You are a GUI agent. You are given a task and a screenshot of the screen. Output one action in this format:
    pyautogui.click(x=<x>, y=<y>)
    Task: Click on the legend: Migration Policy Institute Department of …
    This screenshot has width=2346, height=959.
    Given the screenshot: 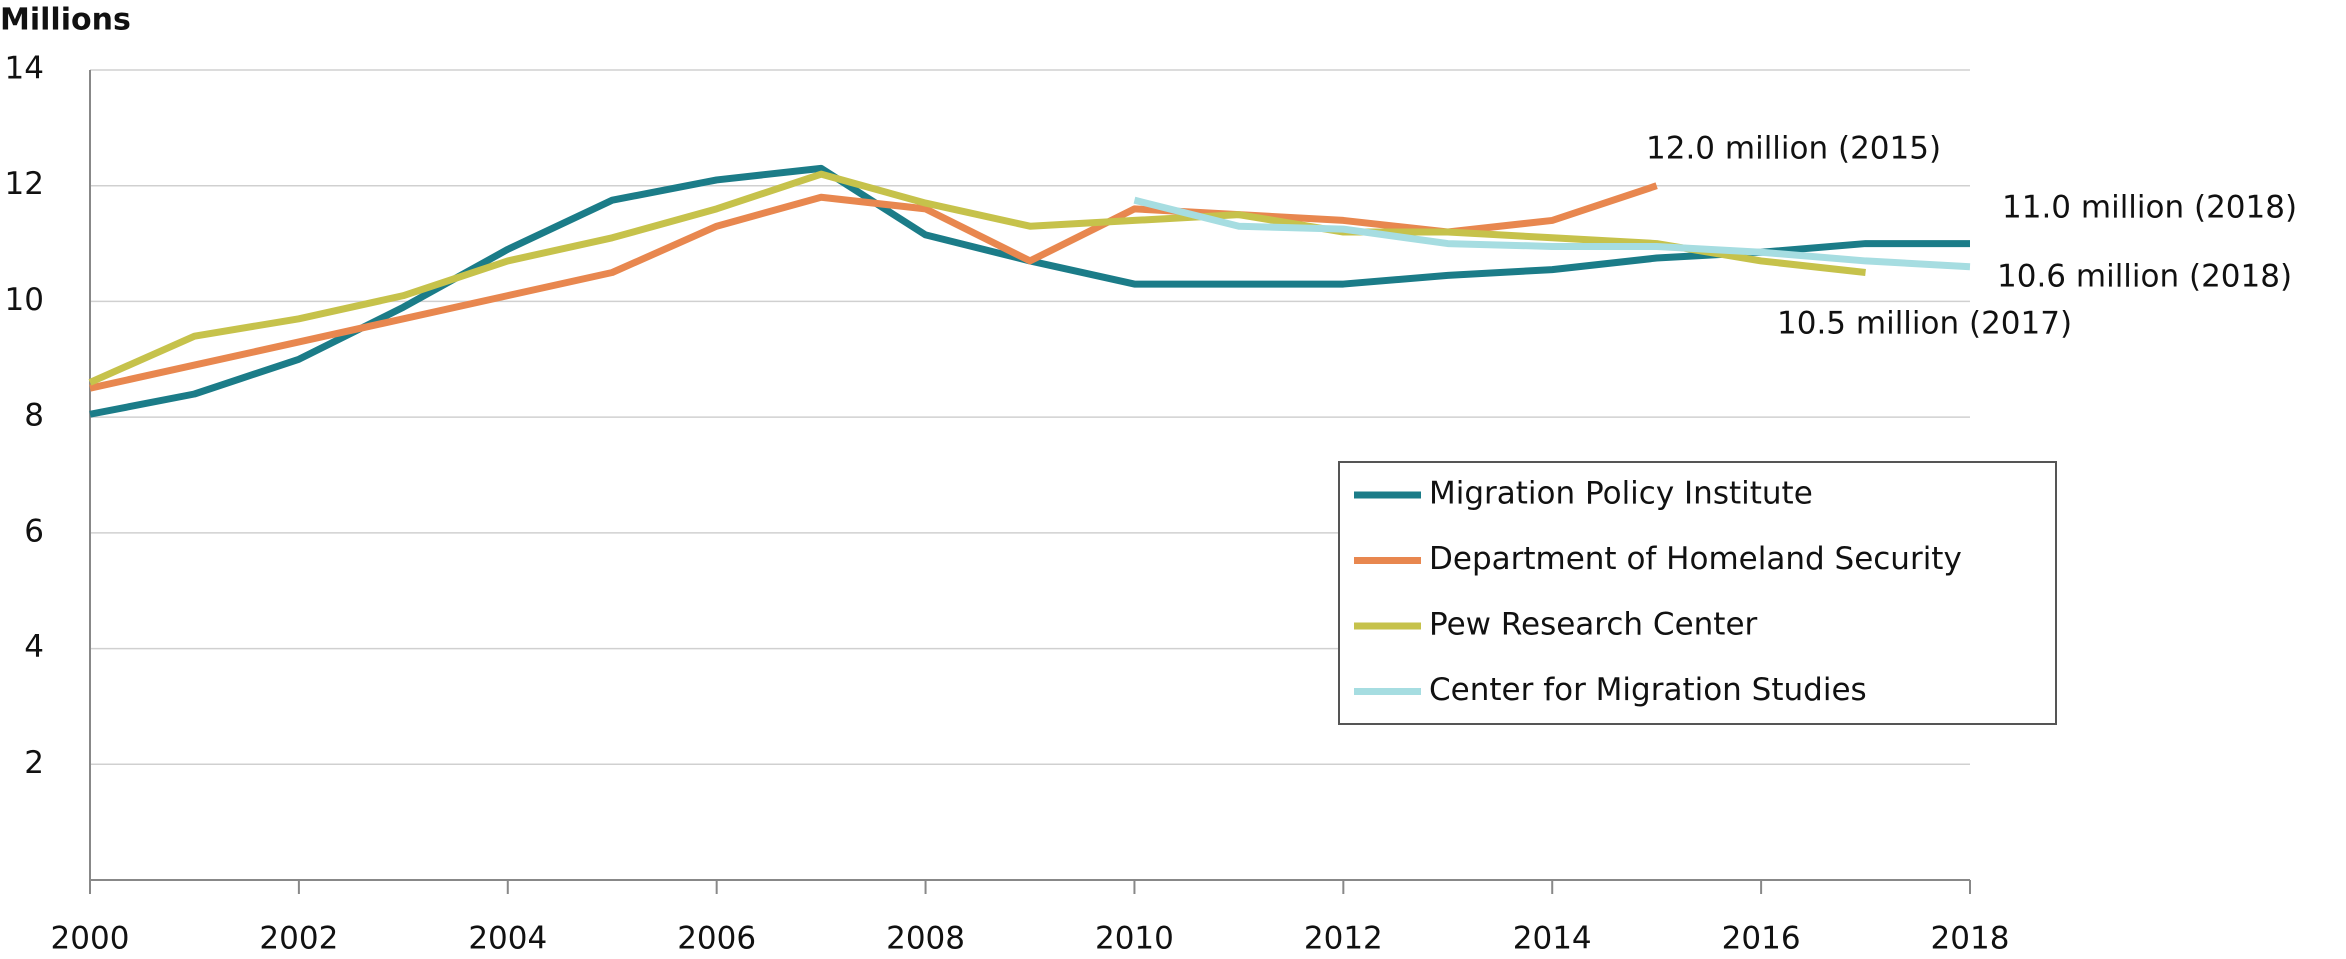 What is the action you would take?
    pyautogui.click(x=1697, y=593)
    